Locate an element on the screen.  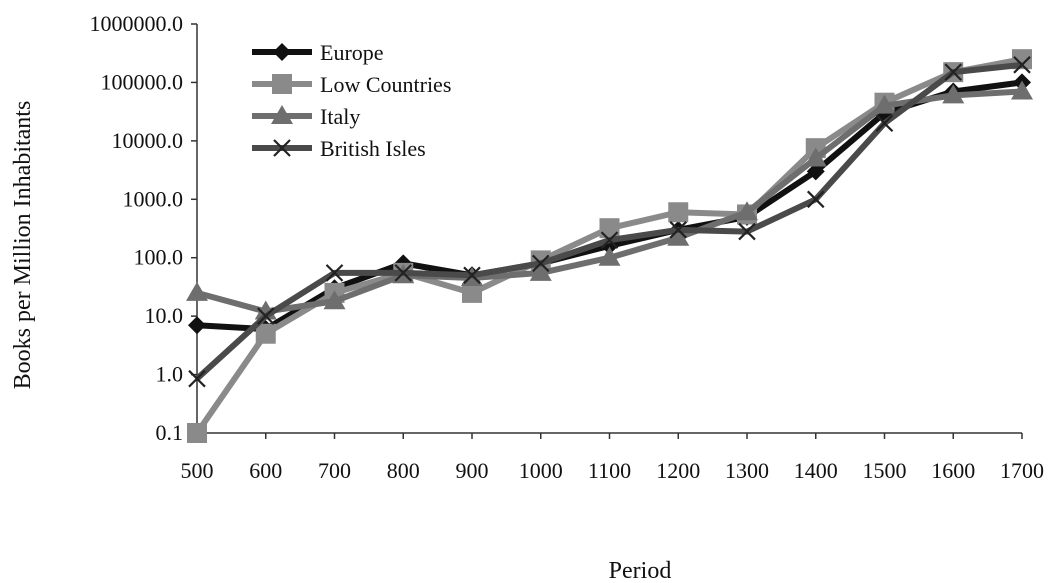
y-tick-label: 1000.0 is located at coordinates (153, 198).